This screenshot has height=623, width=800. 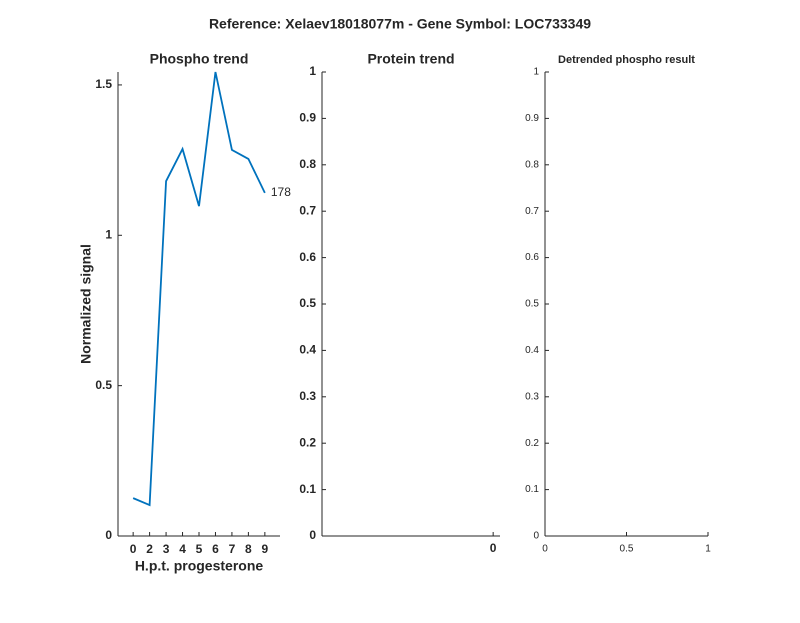 I want to click on y-tick-label: 1.5, so click(x=103, y=84).